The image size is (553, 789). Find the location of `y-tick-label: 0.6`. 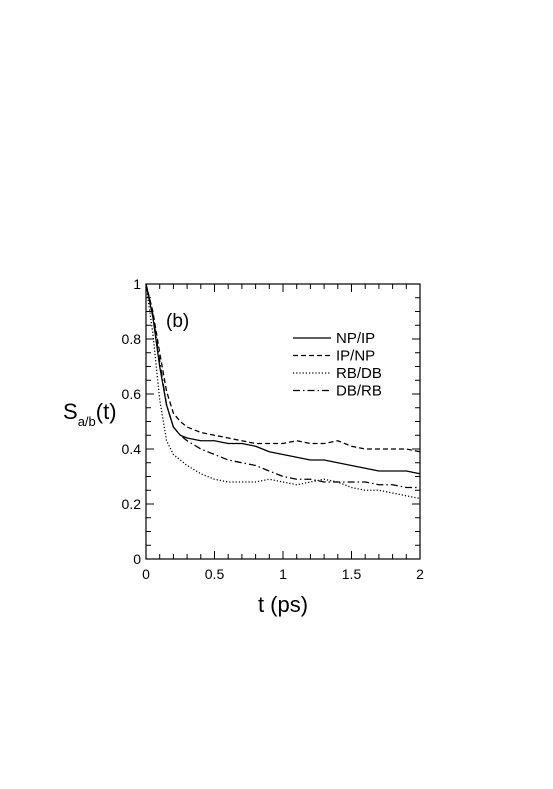

y-tick-label: 0.6 is located at coordinates (132, 394).